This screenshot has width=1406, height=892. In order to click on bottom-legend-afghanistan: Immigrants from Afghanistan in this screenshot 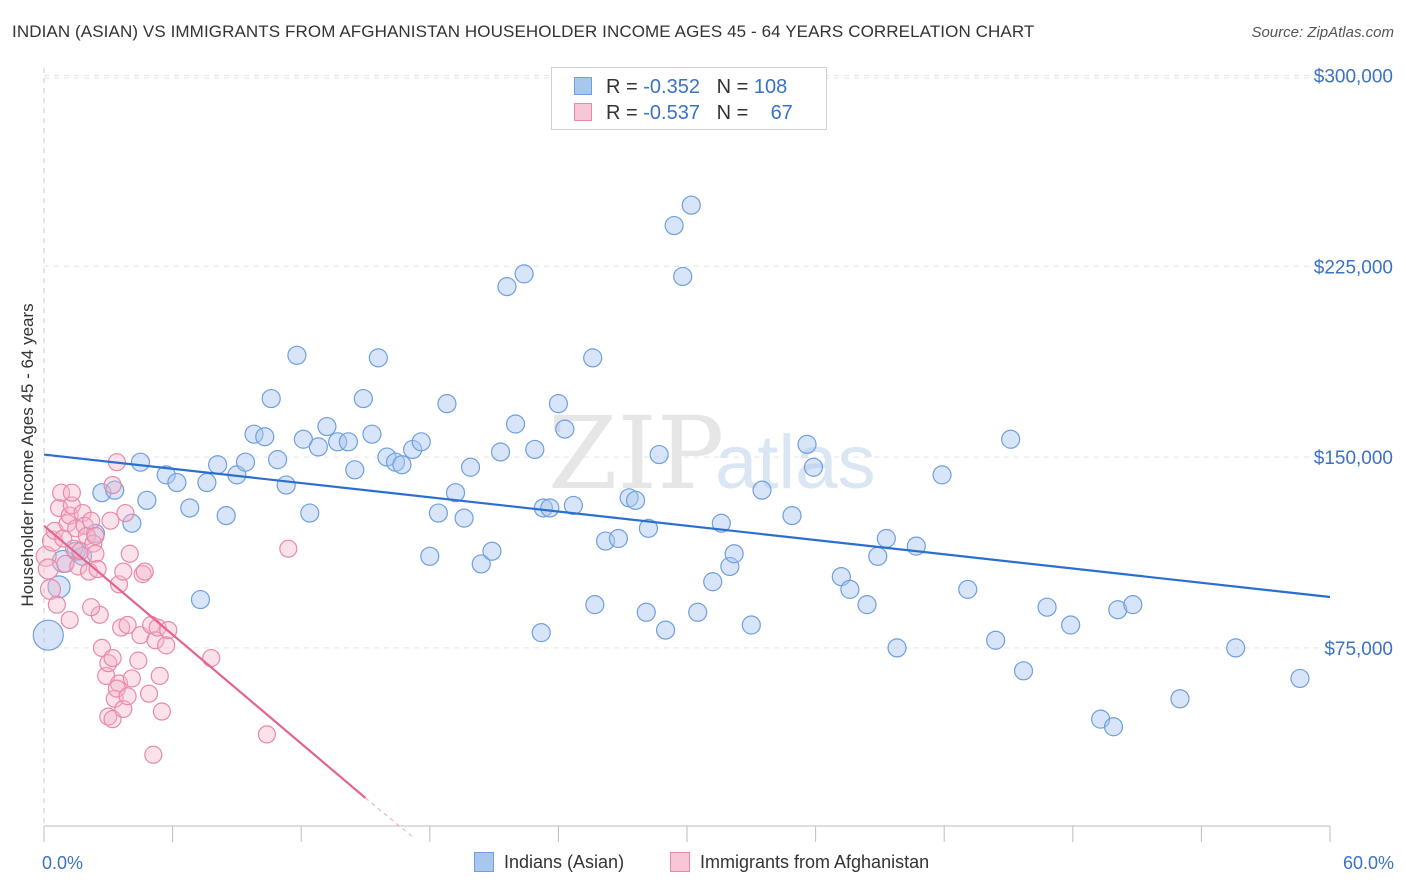, I will do `click(799, 862)`.